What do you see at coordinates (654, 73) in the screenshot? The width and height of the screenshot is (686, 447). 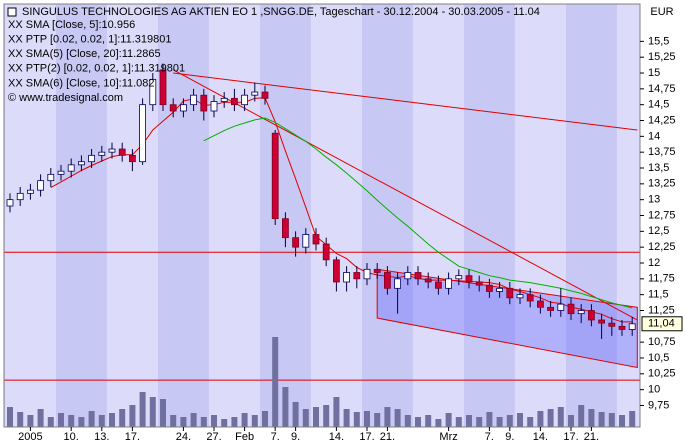 I see `y-tick-label: 15` at bounding box center [654, 73].